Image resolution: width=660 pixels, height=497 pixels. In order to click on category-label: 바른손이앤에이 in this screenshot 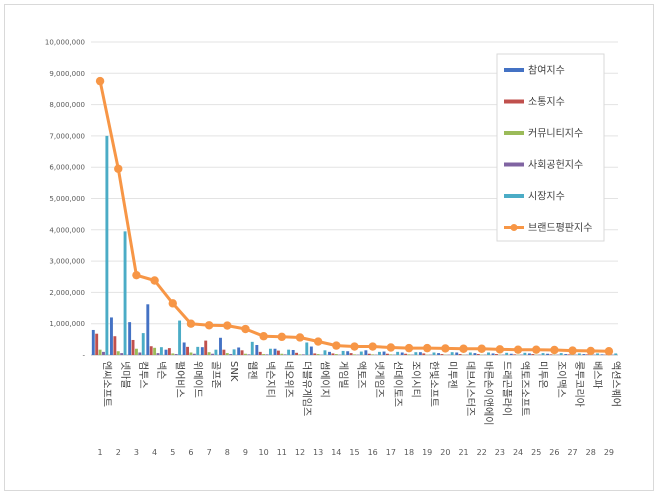, I will do `click(488, 393)`.